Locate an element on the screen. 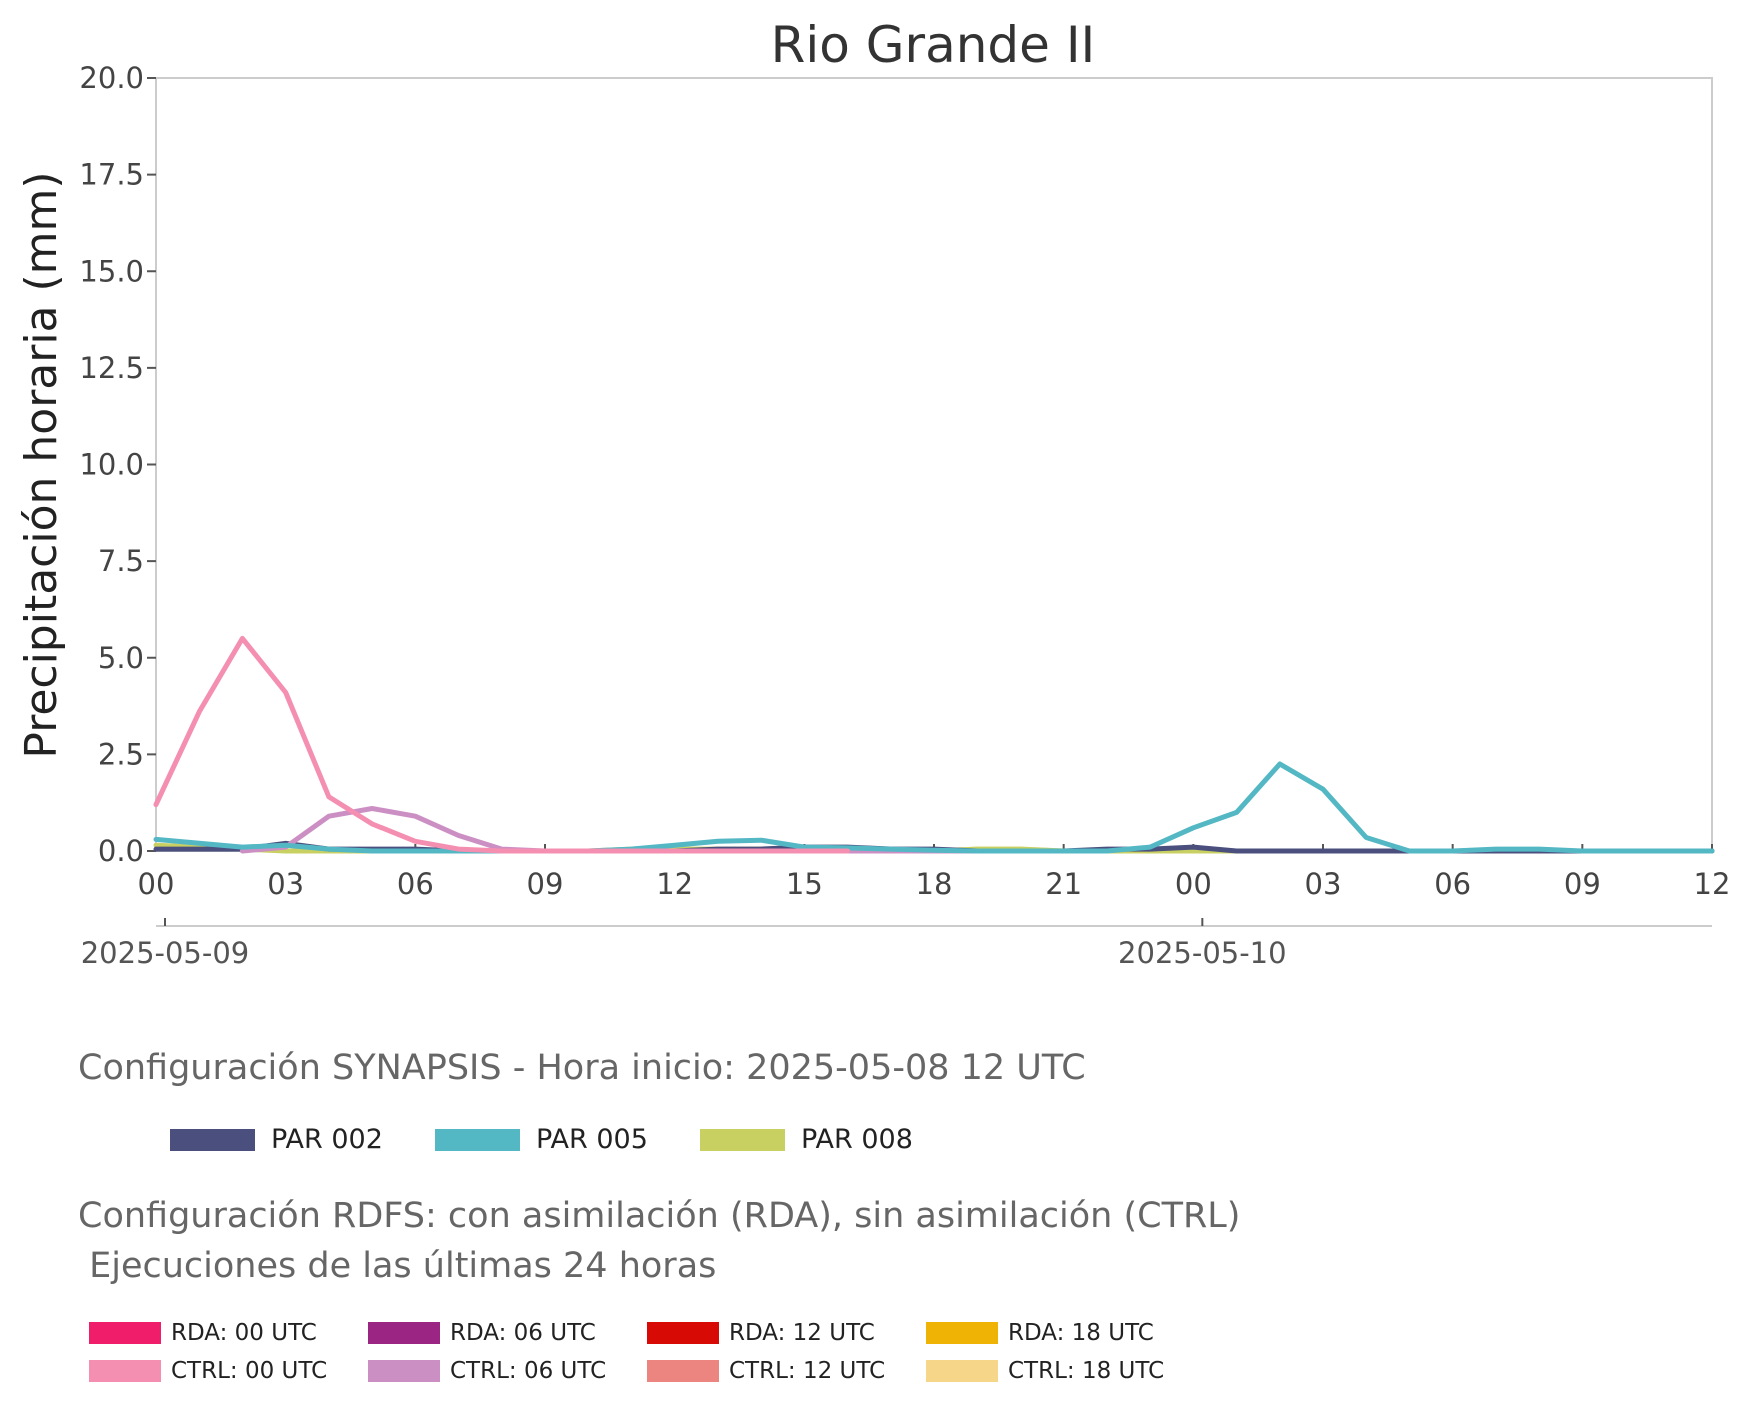  legend-item: RDA: 12 UTC is located at coordinates (761, 1333).